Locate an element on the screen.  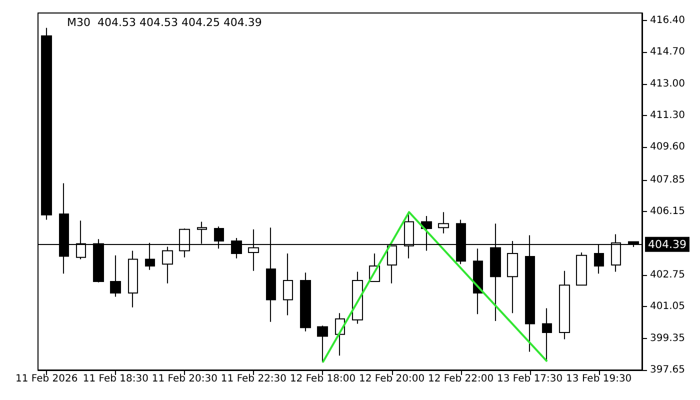
x-tick-label: 12 Feb 20:00 is located at coordinates (391, 379).